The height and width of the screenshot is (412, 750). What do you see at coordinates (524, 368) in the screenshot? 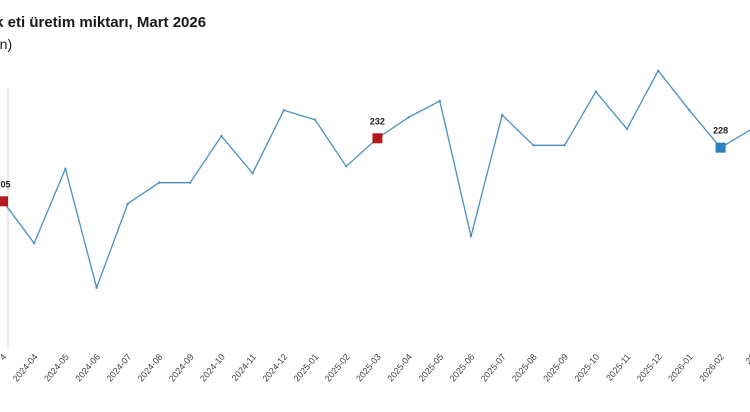
I see `x-tick-label: 2025-08` at bounding box center [524, 368].